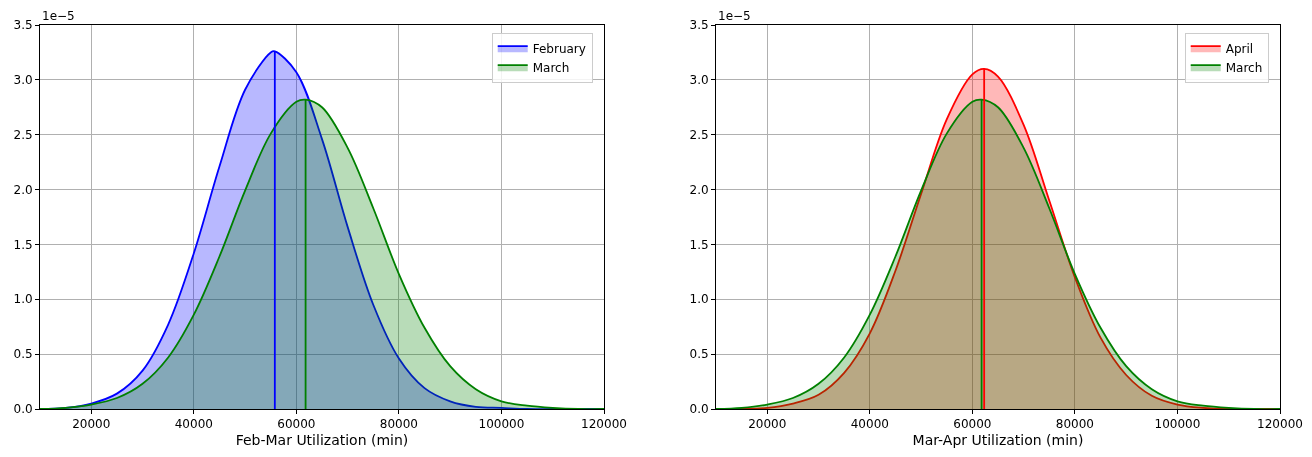 The width and height of the screenshot is (1312, 457). Describe the element at coordinates (559, 48) in the screenshot. I see `legend-label: February` at that location.